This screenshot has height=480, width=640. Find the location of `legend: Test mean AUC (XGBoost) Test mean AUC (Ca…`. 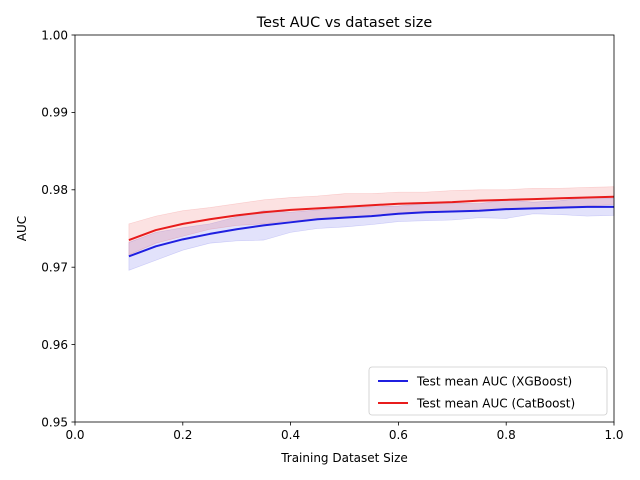

legend: Test mean AUC (XGBoost) Test mean AUC (Ca… is located at coordinates (488, 391).